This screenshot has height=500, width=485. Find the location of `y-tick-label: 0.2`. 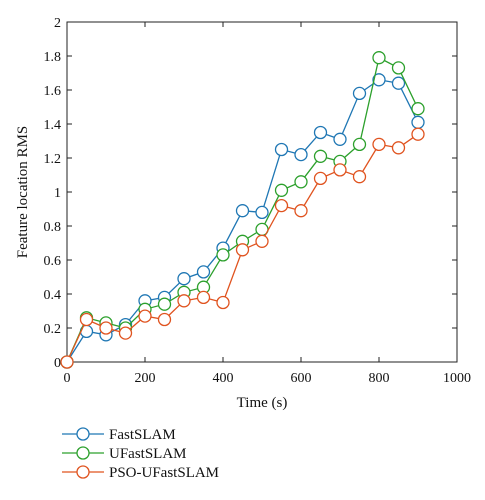

y-tick-label: 0.2 is located at coordinates (53, 329).